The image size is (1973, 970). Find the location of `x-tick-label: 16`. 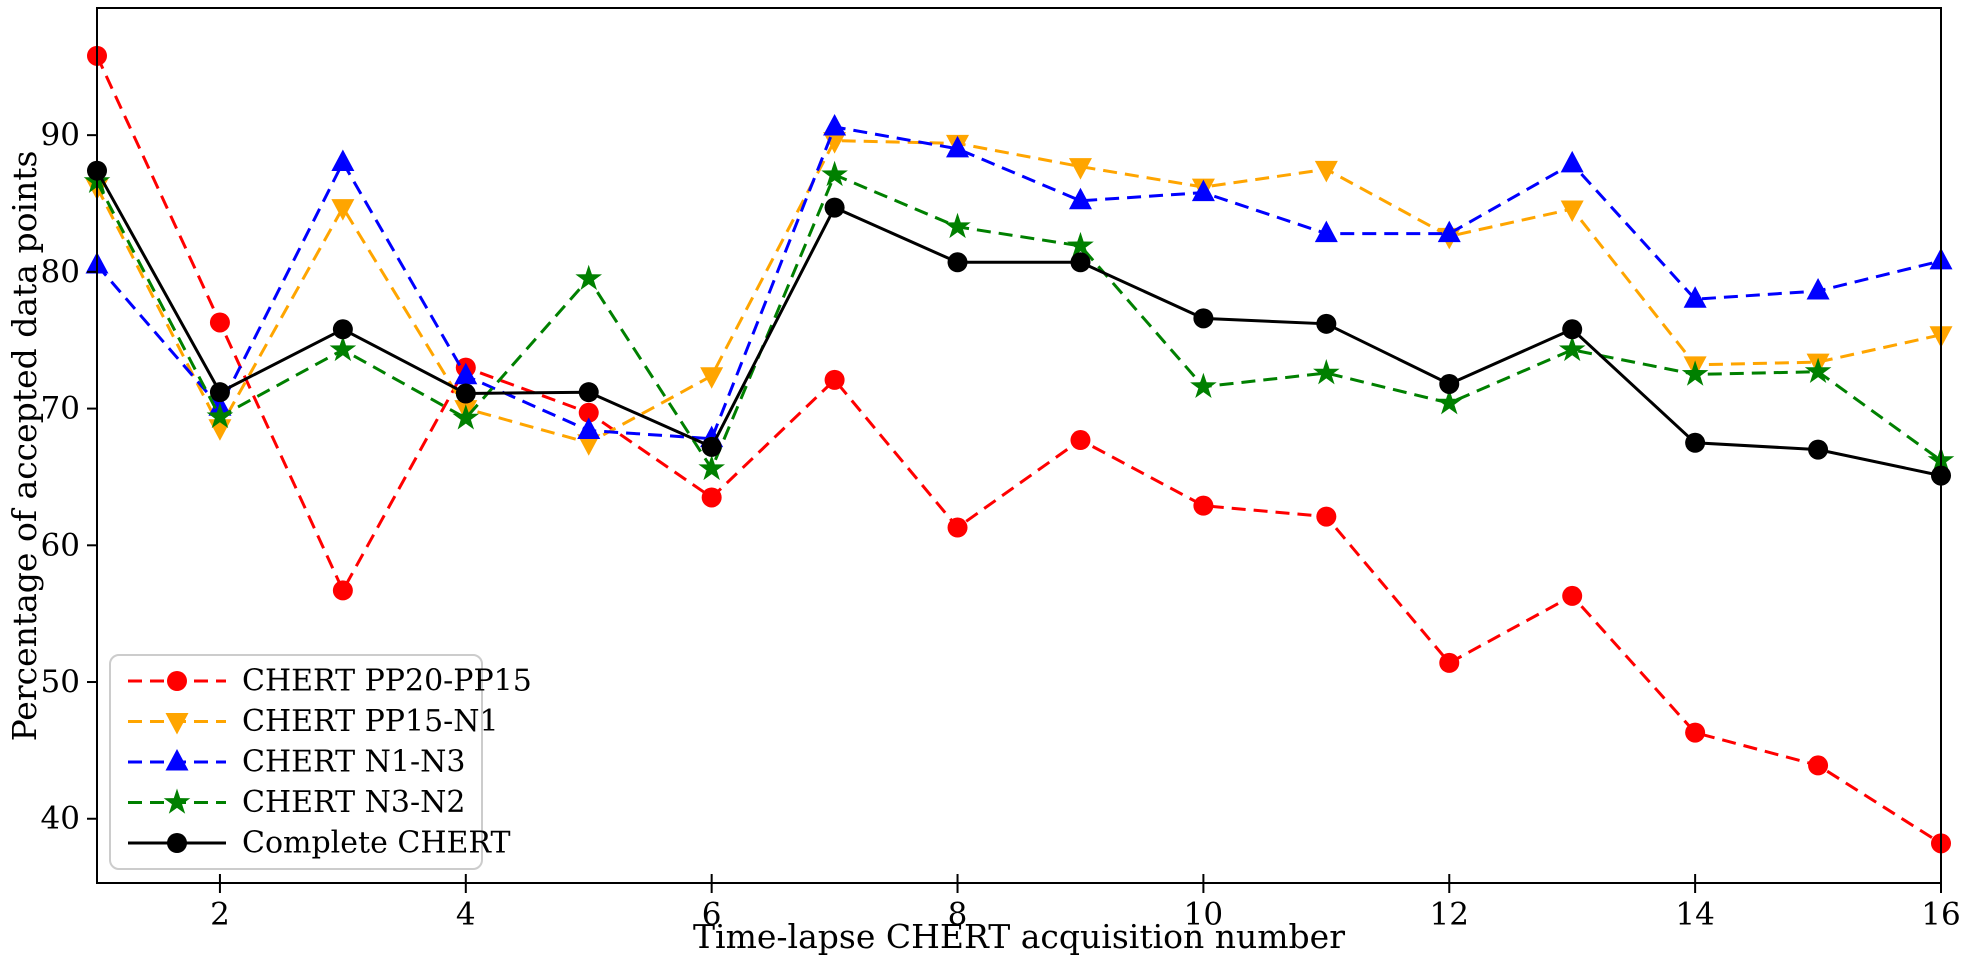

x-tick-label: 16 is located at coordinates (1940, 914).